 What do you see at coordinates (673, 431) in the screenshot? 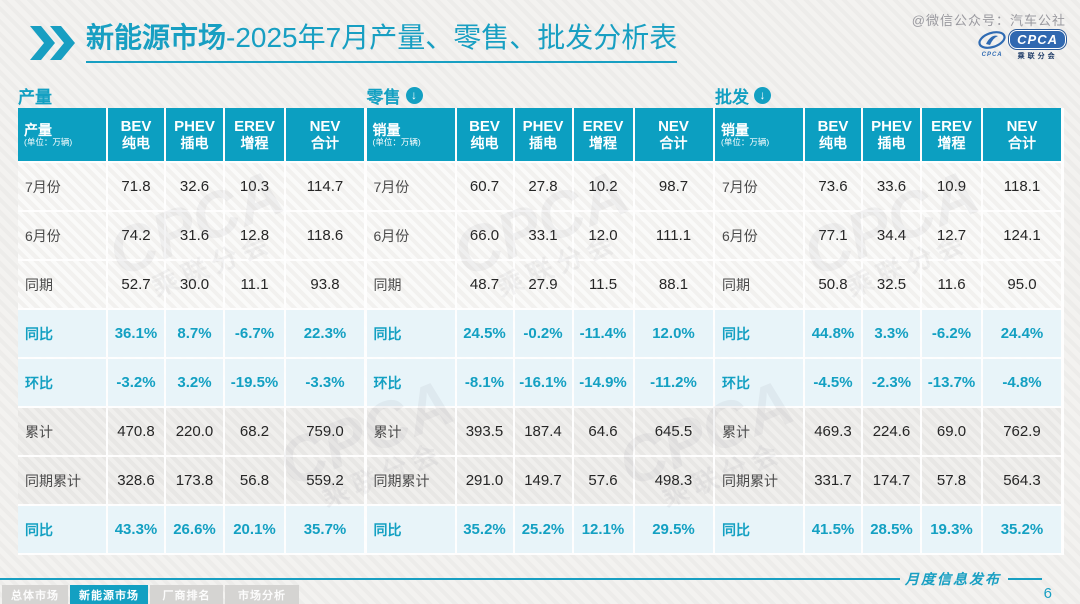
I see `table-cell: 645.5` at bounding box center [673, 431].